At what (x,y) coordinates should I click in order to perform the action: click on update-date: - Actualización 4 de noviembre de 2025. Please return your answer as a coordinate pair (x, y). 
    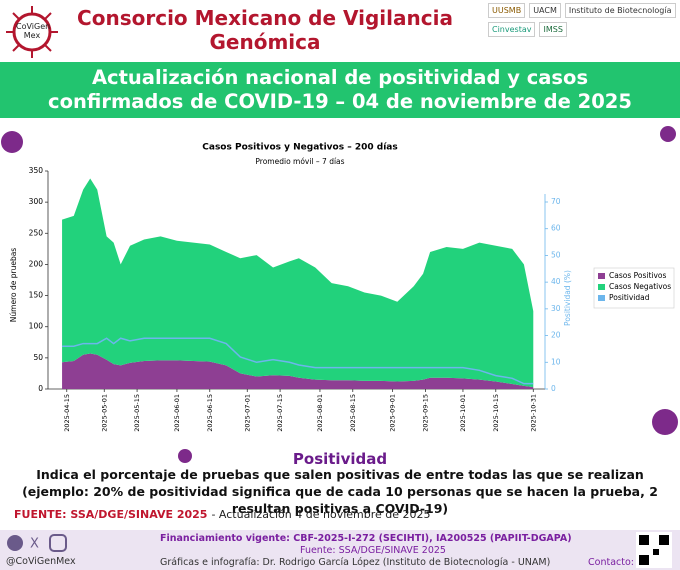
    Looking at the image, I should click on (321, 514).